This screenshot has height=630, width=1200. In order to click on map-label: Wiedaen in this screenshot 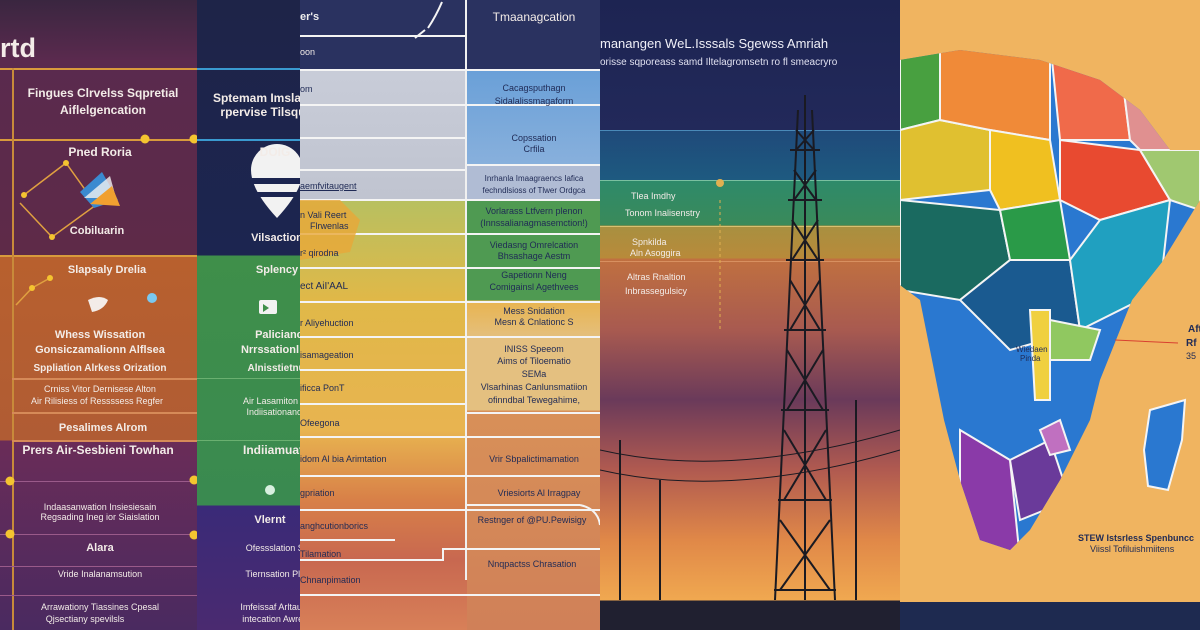, I will do `click(1032, 349)`.